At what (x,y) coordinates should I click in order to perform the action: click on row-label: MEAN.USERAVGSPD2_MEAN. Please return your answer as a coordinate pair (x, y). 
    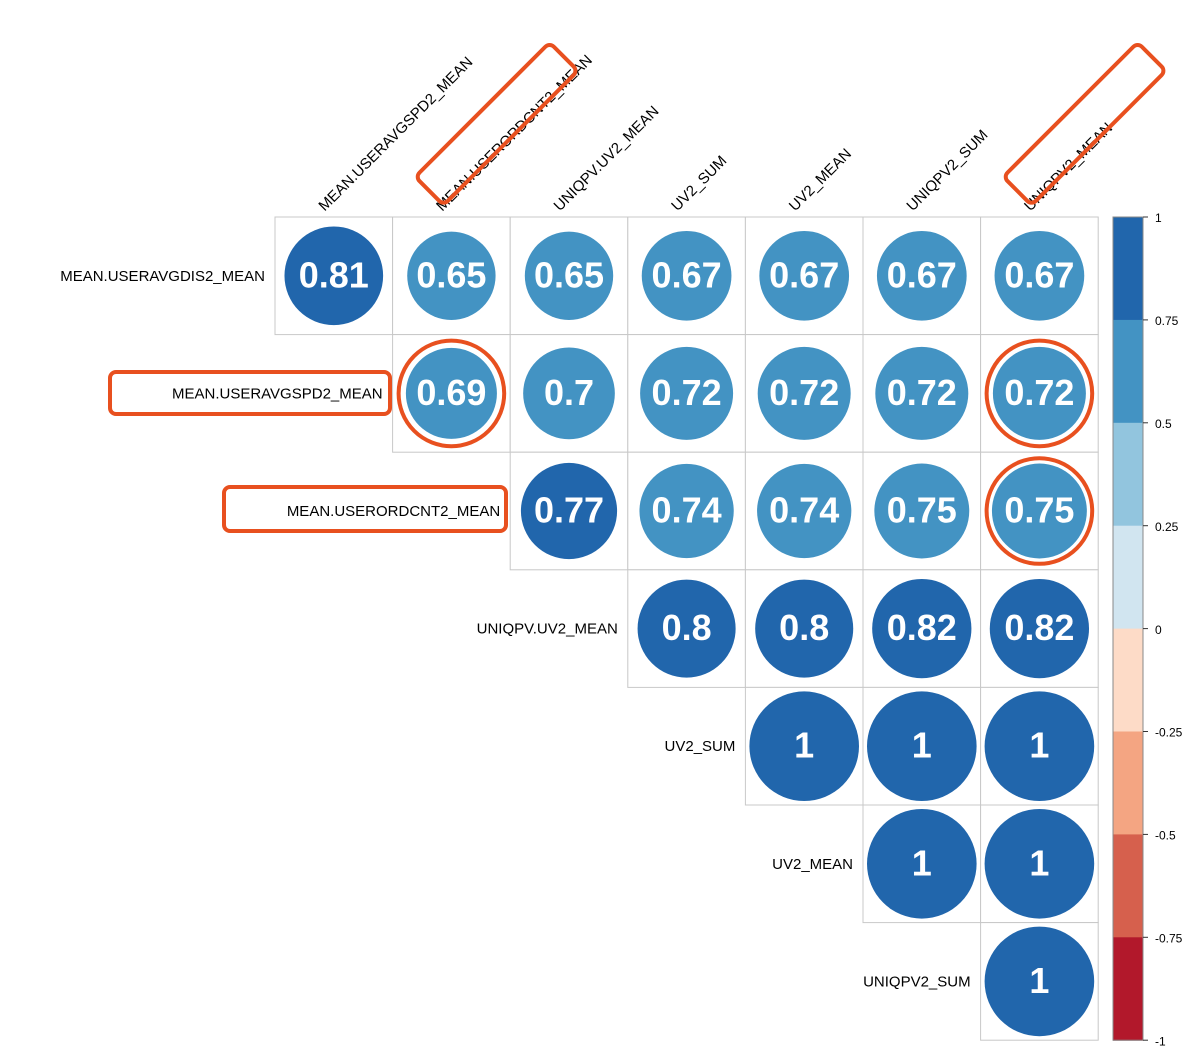
    Looking at the image, I should click on (277, 393).